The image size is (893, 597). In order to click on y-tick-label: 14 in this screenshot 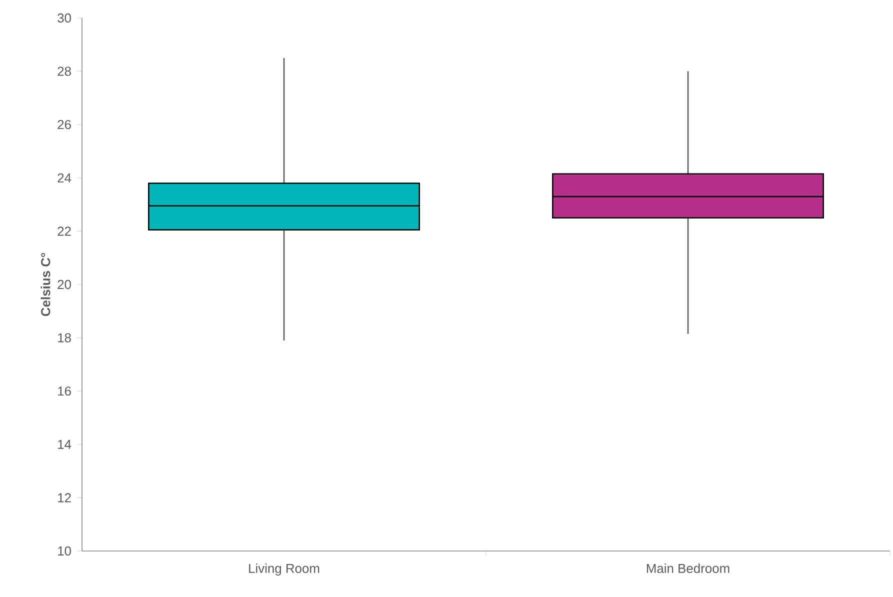, I will do `click(65, 444)`.